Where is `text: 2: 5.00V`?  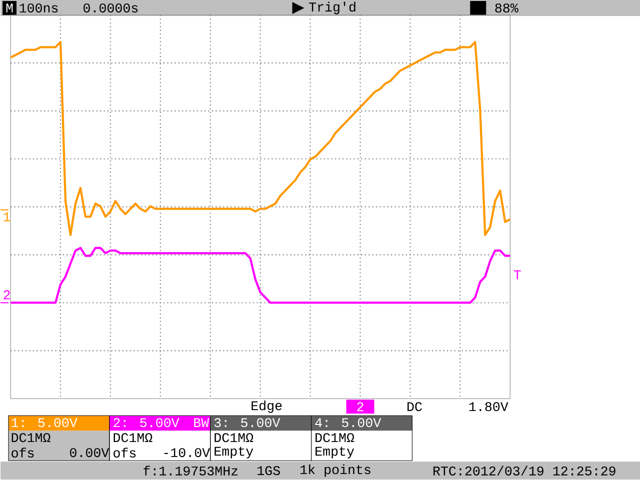 text: 2: 5.00V is located at coordinates (147, 423).